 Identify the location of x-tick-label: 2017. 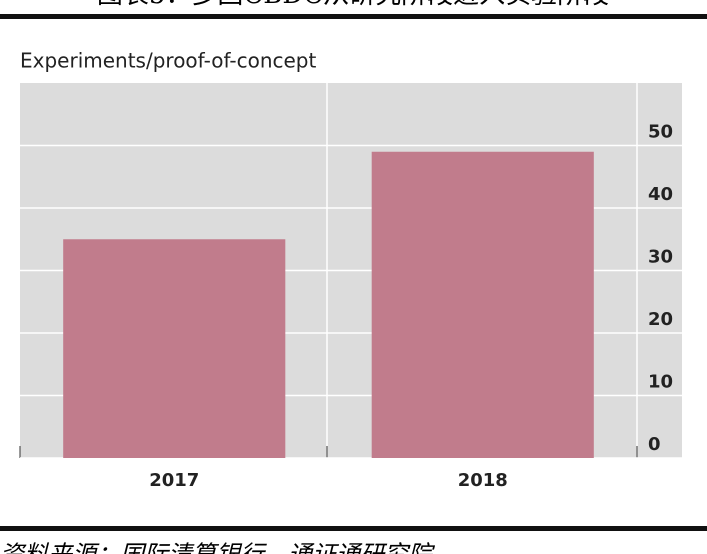
(174, 480).